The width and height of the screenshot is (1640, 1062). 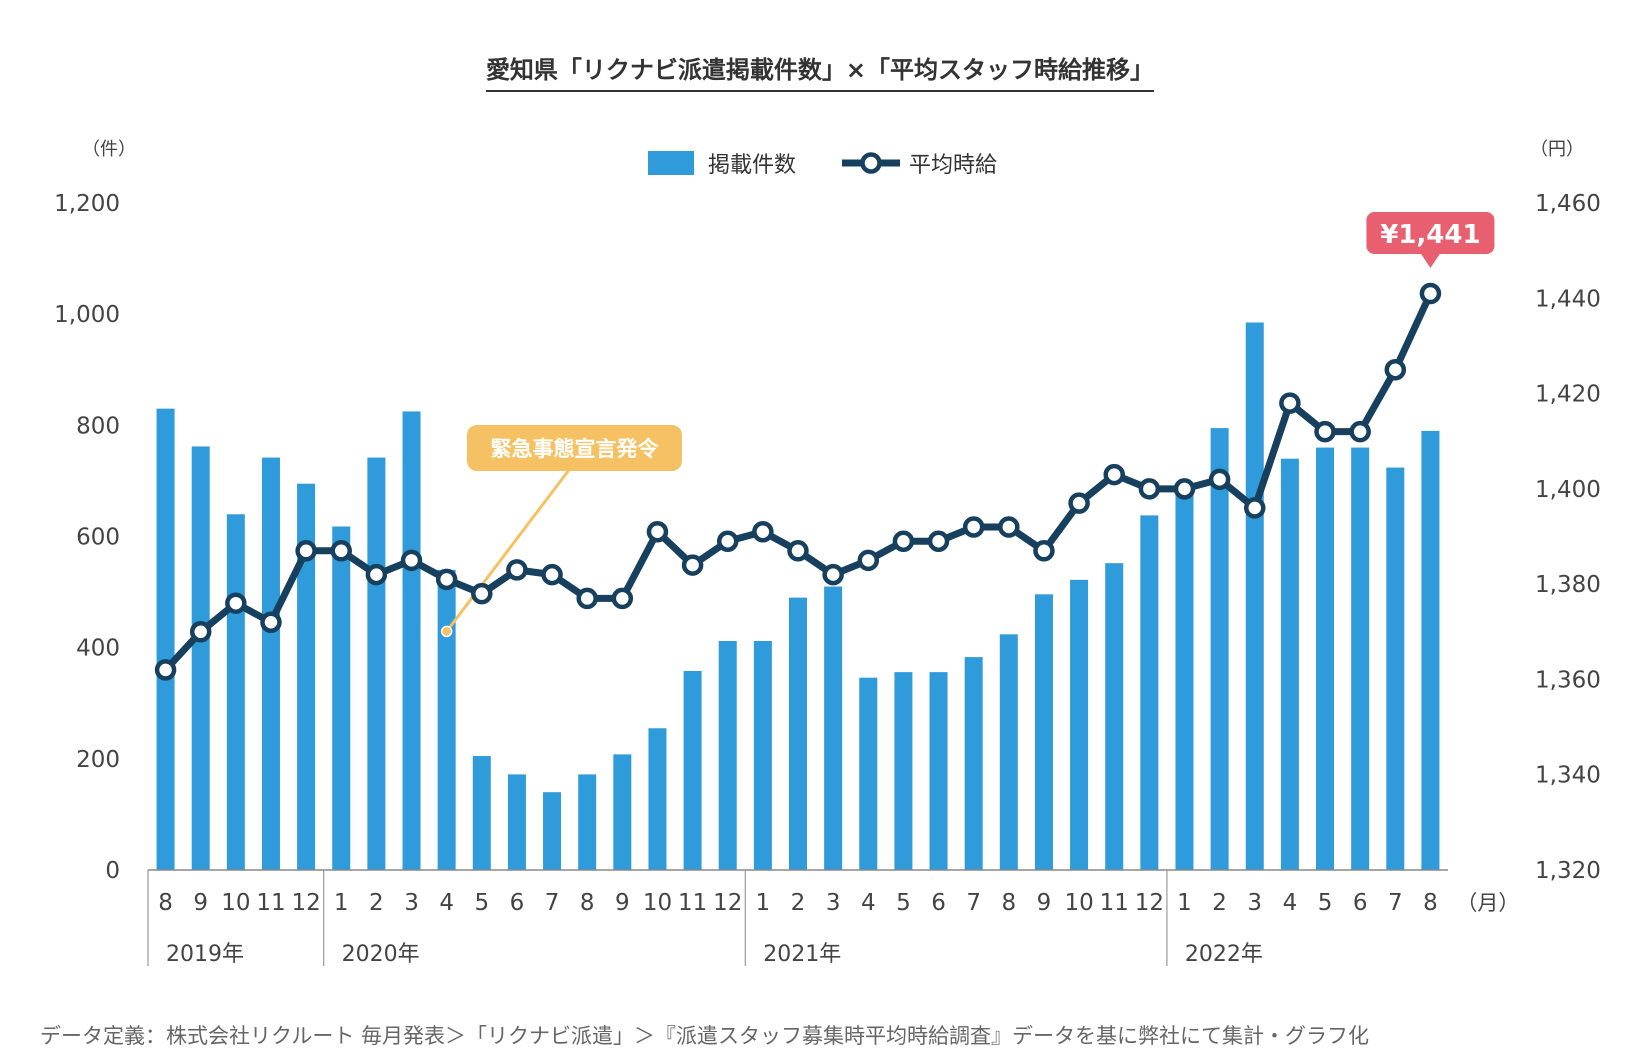 I want to click on axis-units: （件） （円）, so click(x=833, y=149).